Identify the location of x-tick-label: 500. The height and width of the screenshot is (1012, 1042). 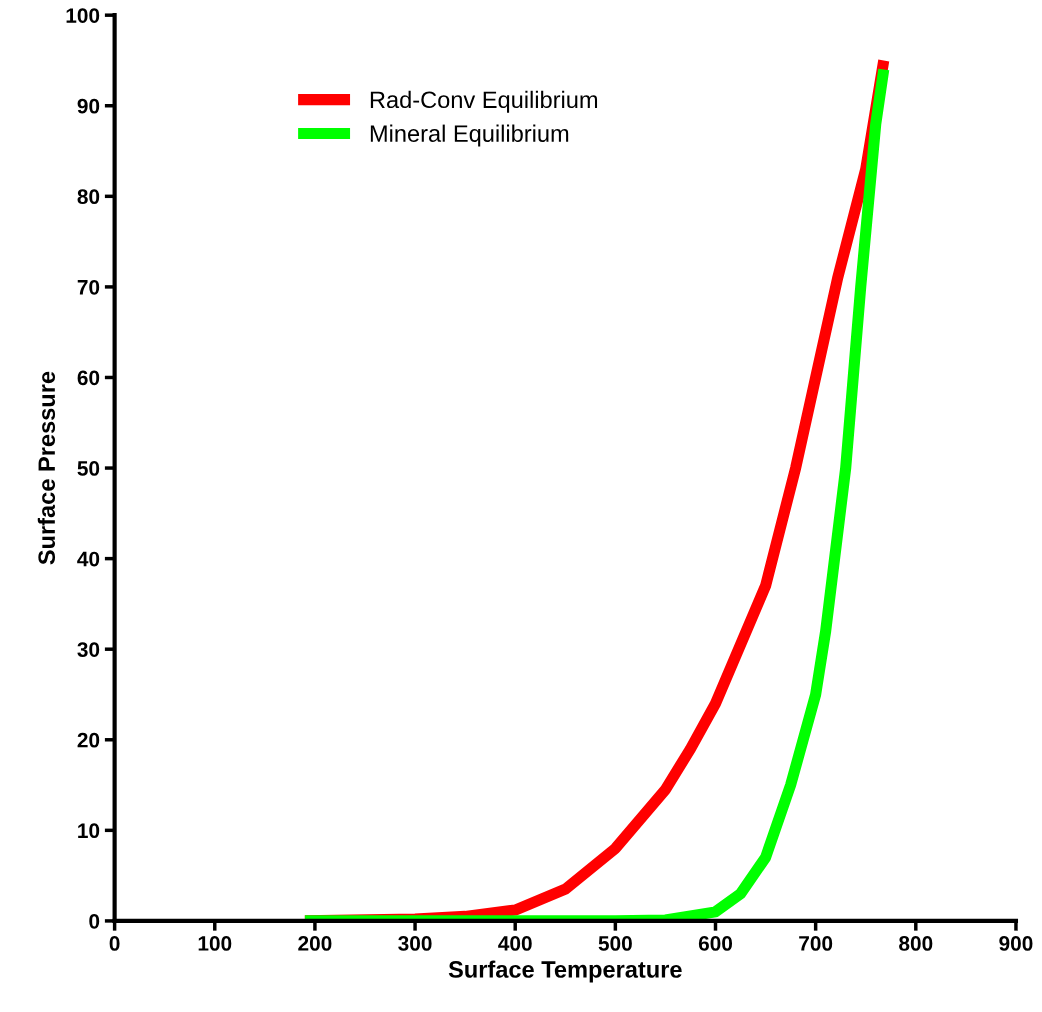
(615, 943).